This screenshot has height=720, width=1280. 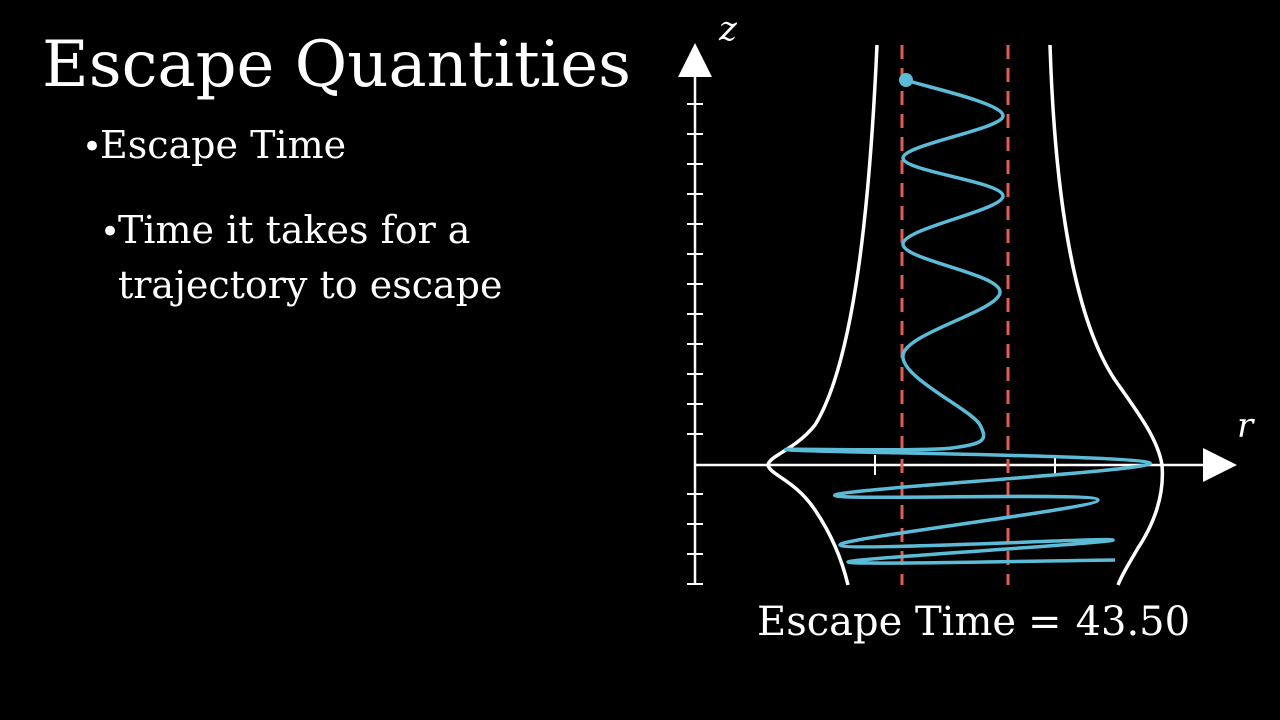 I want to click on z-axis, so click(x=695, y=314).